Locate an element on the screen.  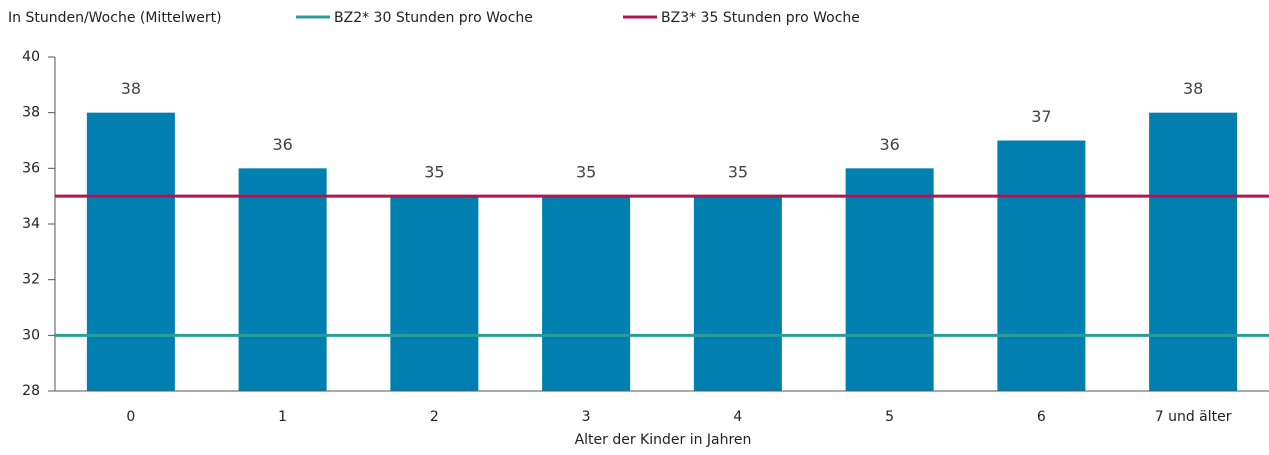
x-tick-label: 2 is located at coordinates (434, 417).